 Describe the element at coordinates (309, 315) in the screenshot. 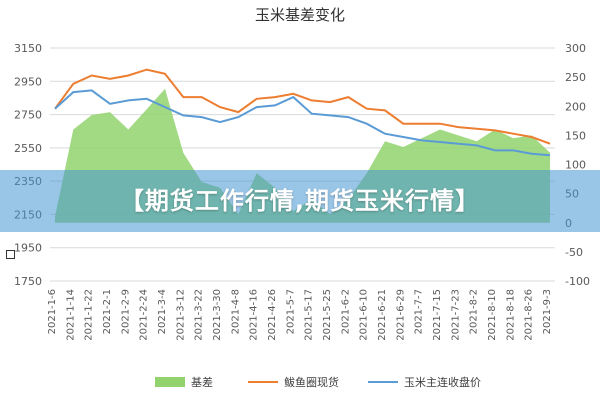

I see `x-tick-label: 2021-5-17` at that location.